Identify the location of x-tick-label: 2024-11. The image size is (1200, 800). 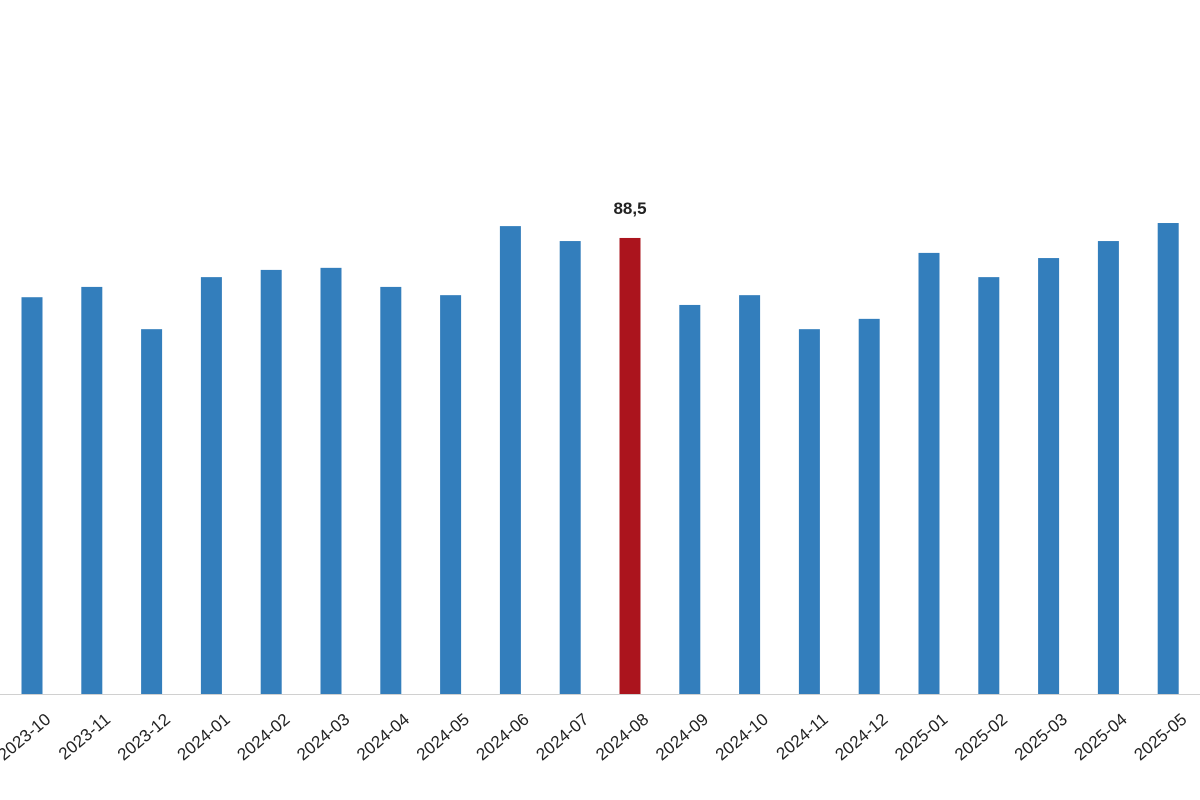
(802, 737).